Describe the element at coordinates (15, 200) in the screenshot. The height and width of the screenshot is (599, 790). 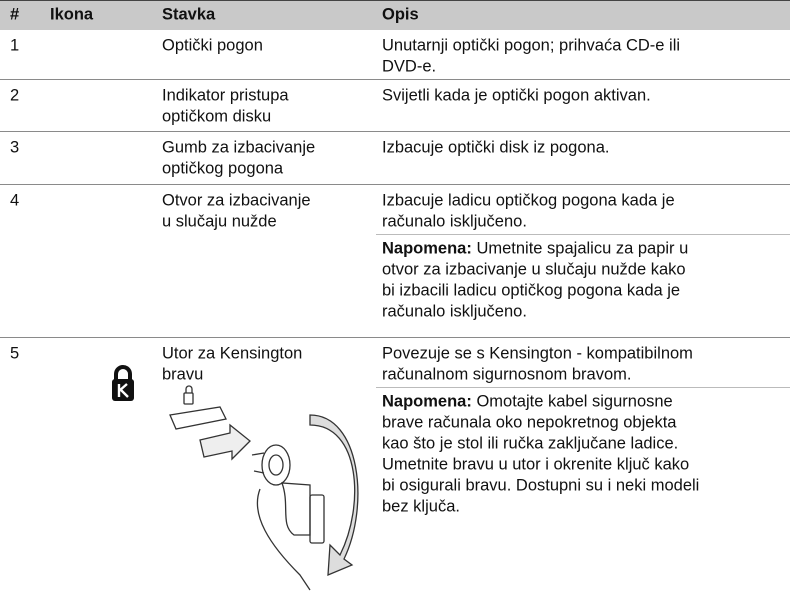
I see `row-number: 4` at that location.